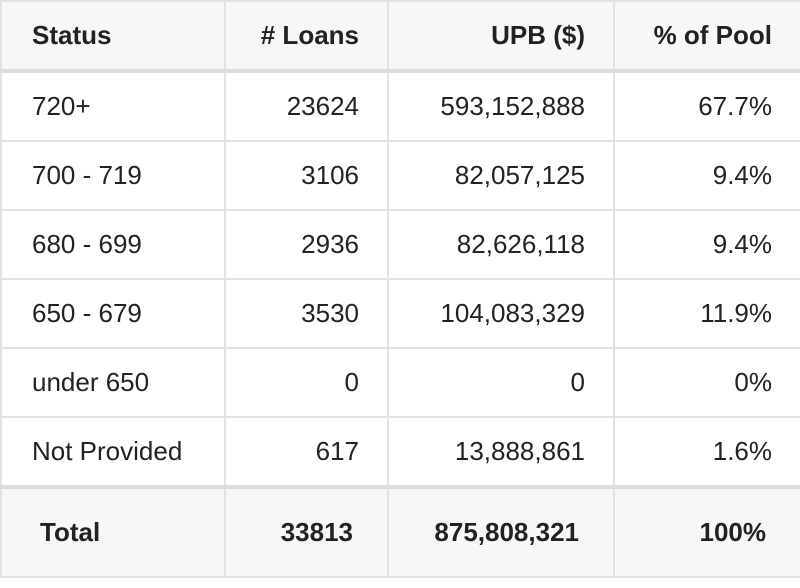  I want to click on table-row: 700 - 719 3106 82,057,125 9.4%, so click(400, 175).